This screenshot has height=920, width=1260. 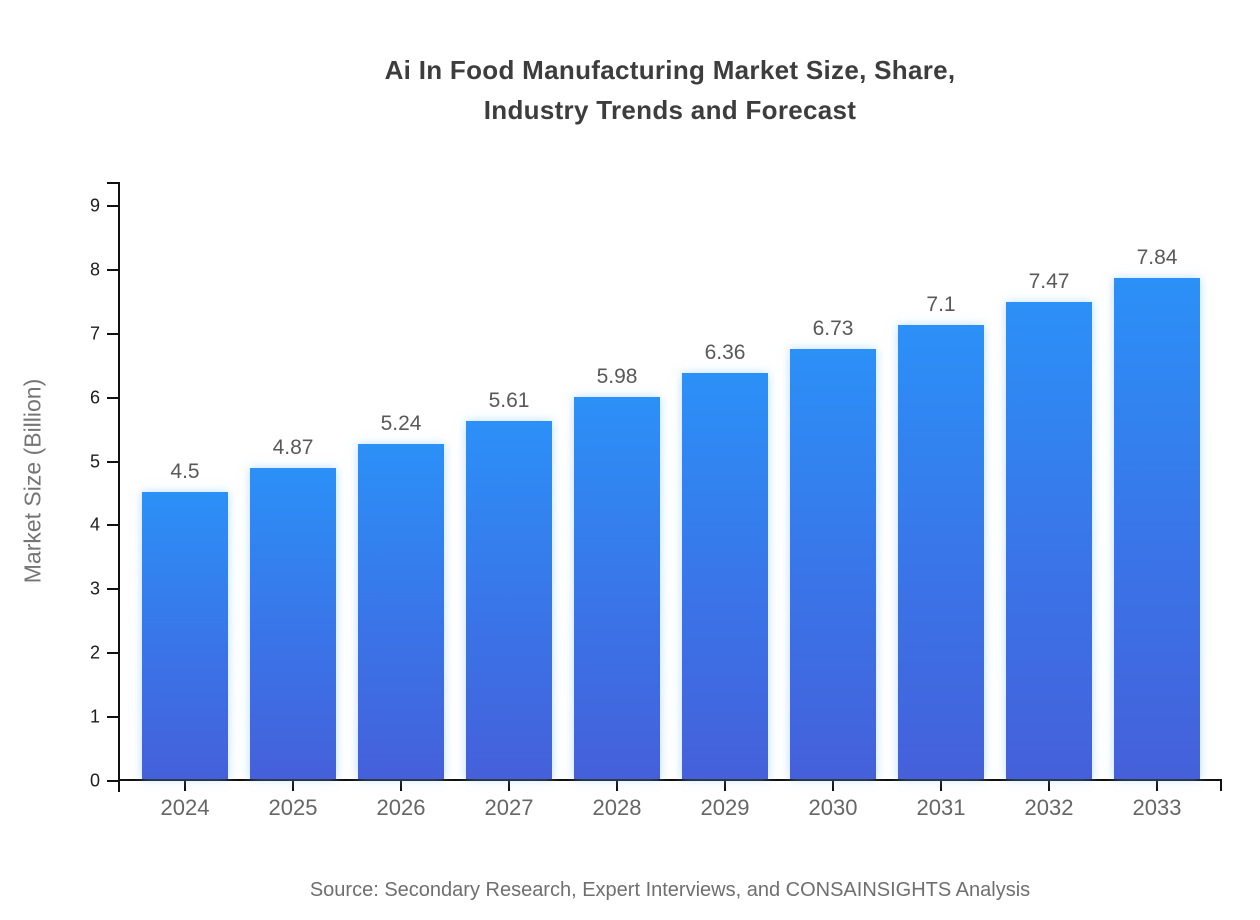 What do you see at coordinates (94, 205) in the screenshot?
I see `y-tick-label: 9` at bounding box center [94, 205].